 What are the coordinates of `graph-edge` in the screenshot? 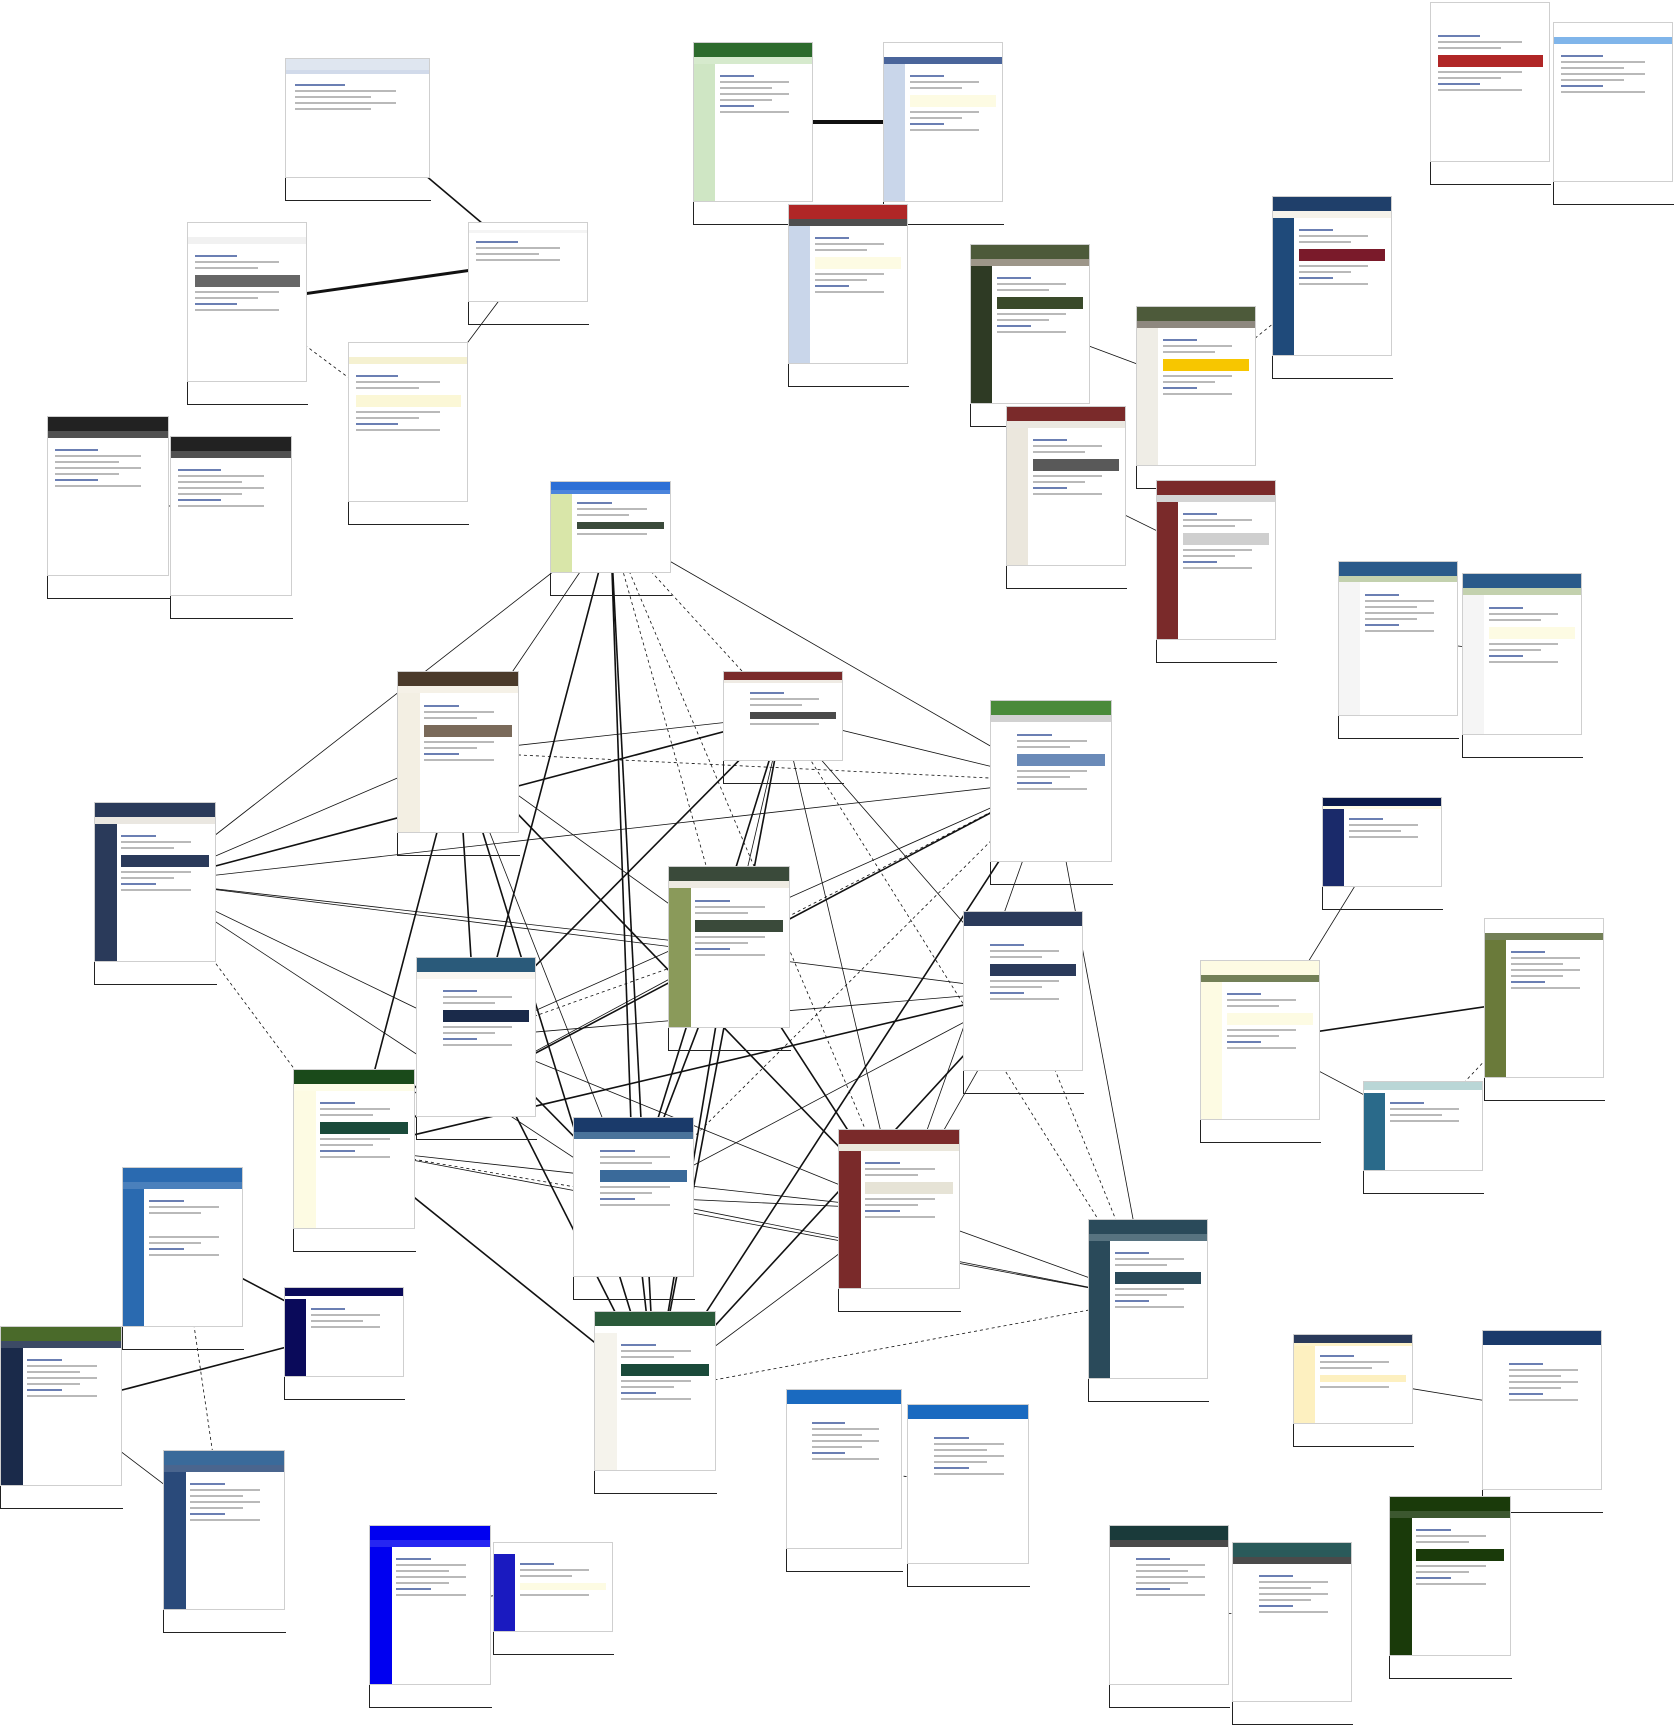 It's located at (603, 831).